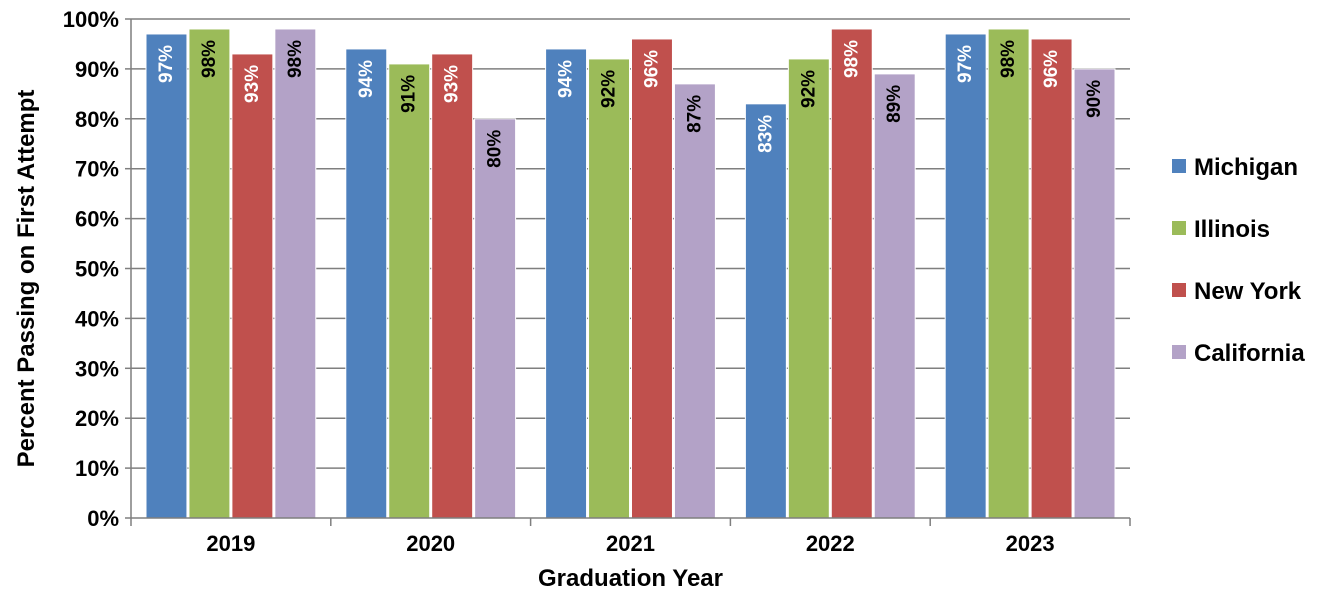 The width and height of the screenshot is (1333, 592). Describe the element at coordinates (1030, 543) in the screenshot. I see `x-tick-label: 2023` at that location.